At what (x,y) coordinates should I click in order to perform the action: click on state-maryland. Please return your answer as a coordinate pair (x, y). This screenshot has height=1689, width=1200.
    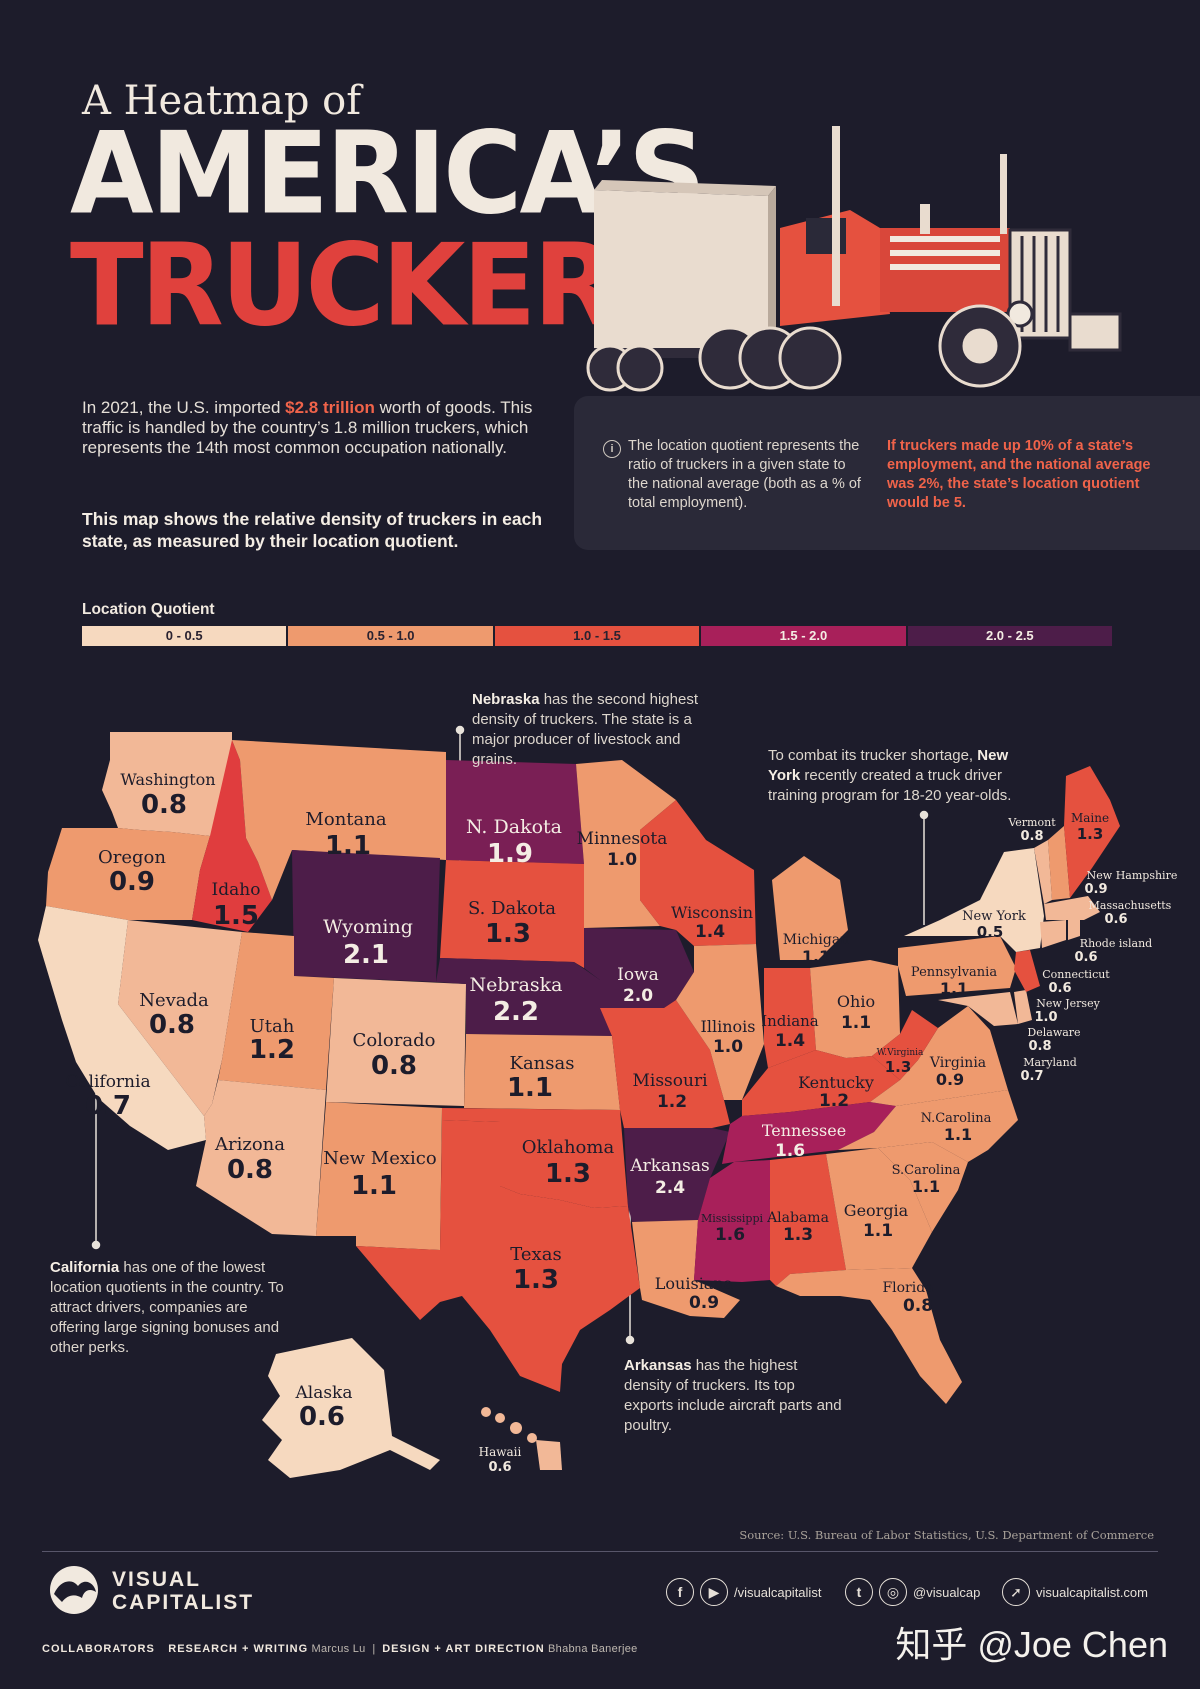
    Looking at the image, I should click on (978, 1009).